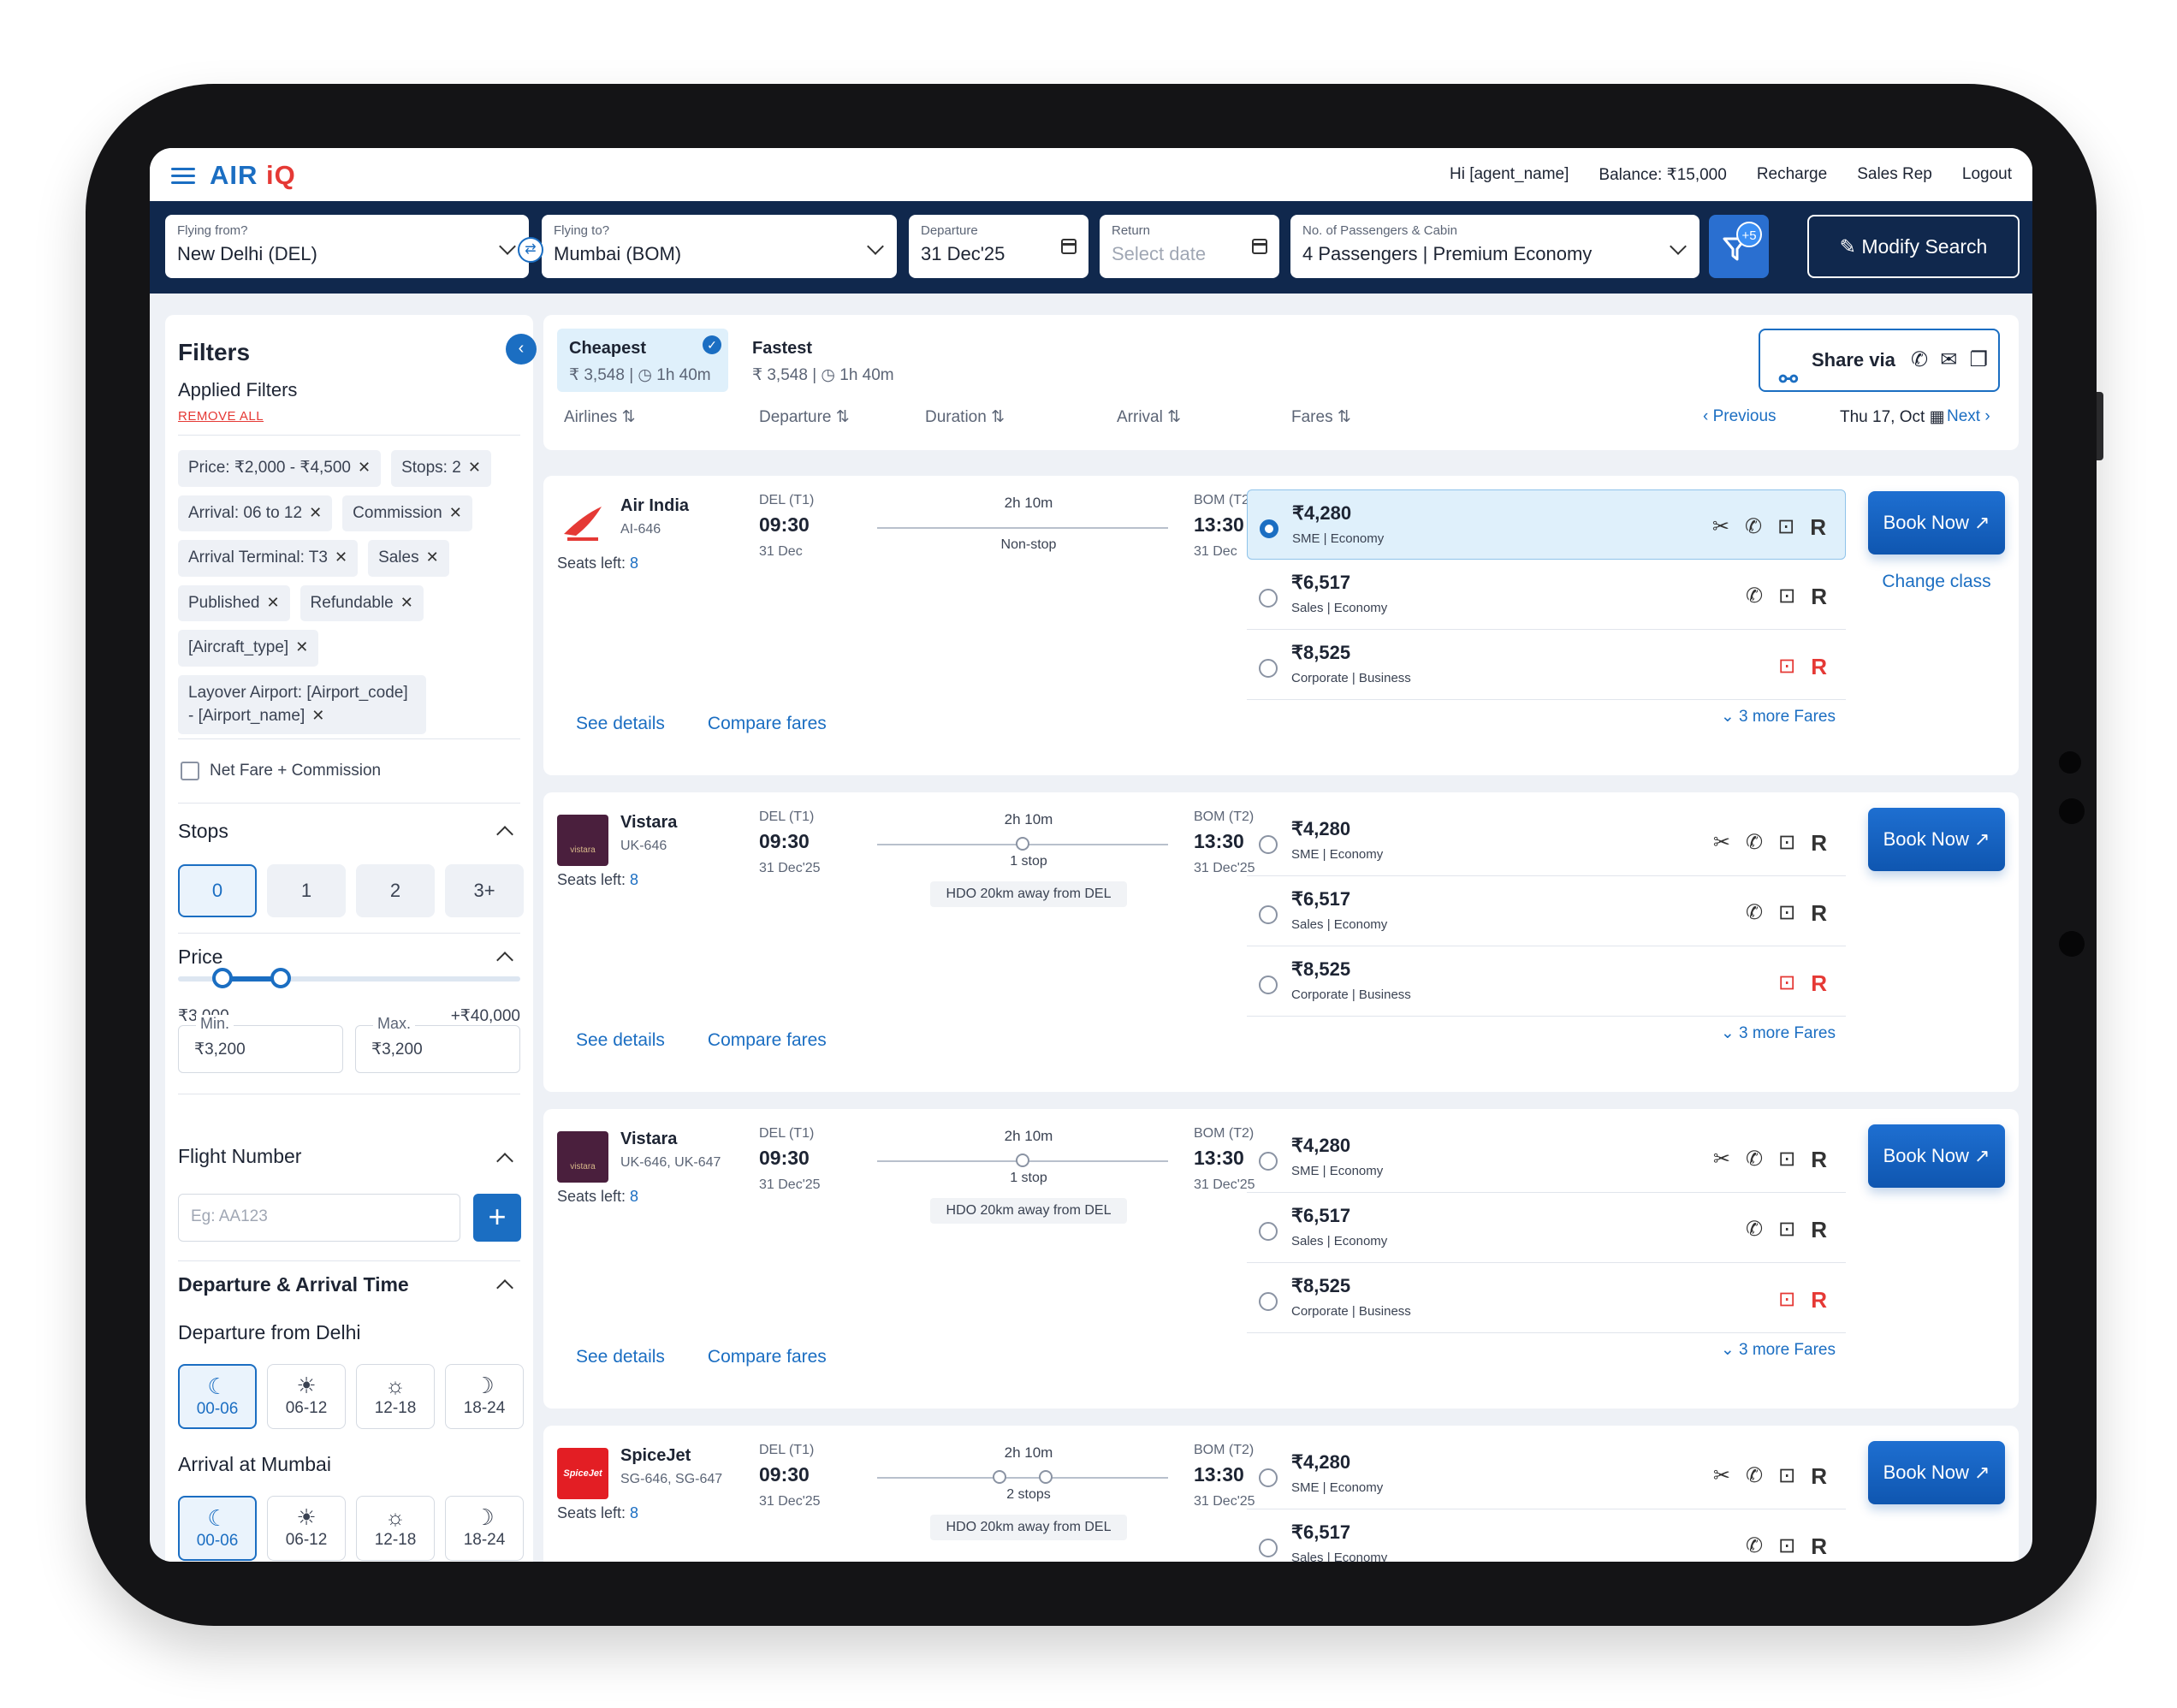  I want to click on max-price-input: Max. ₹3,200, so click(437, 1044).